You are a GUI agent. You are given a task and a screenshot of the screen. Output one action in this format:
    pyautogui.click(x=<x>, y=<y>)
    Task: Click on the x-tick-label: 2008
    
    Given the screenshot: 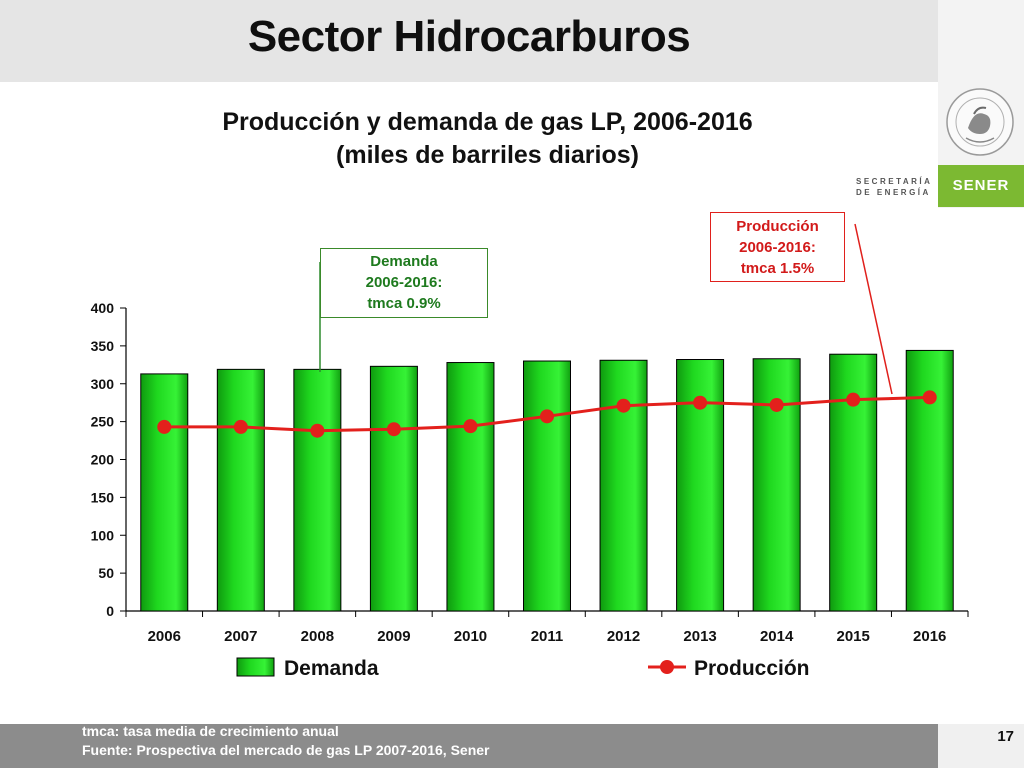 What is the action you would take?
    pyautogui.click(x=317, y=636)
    